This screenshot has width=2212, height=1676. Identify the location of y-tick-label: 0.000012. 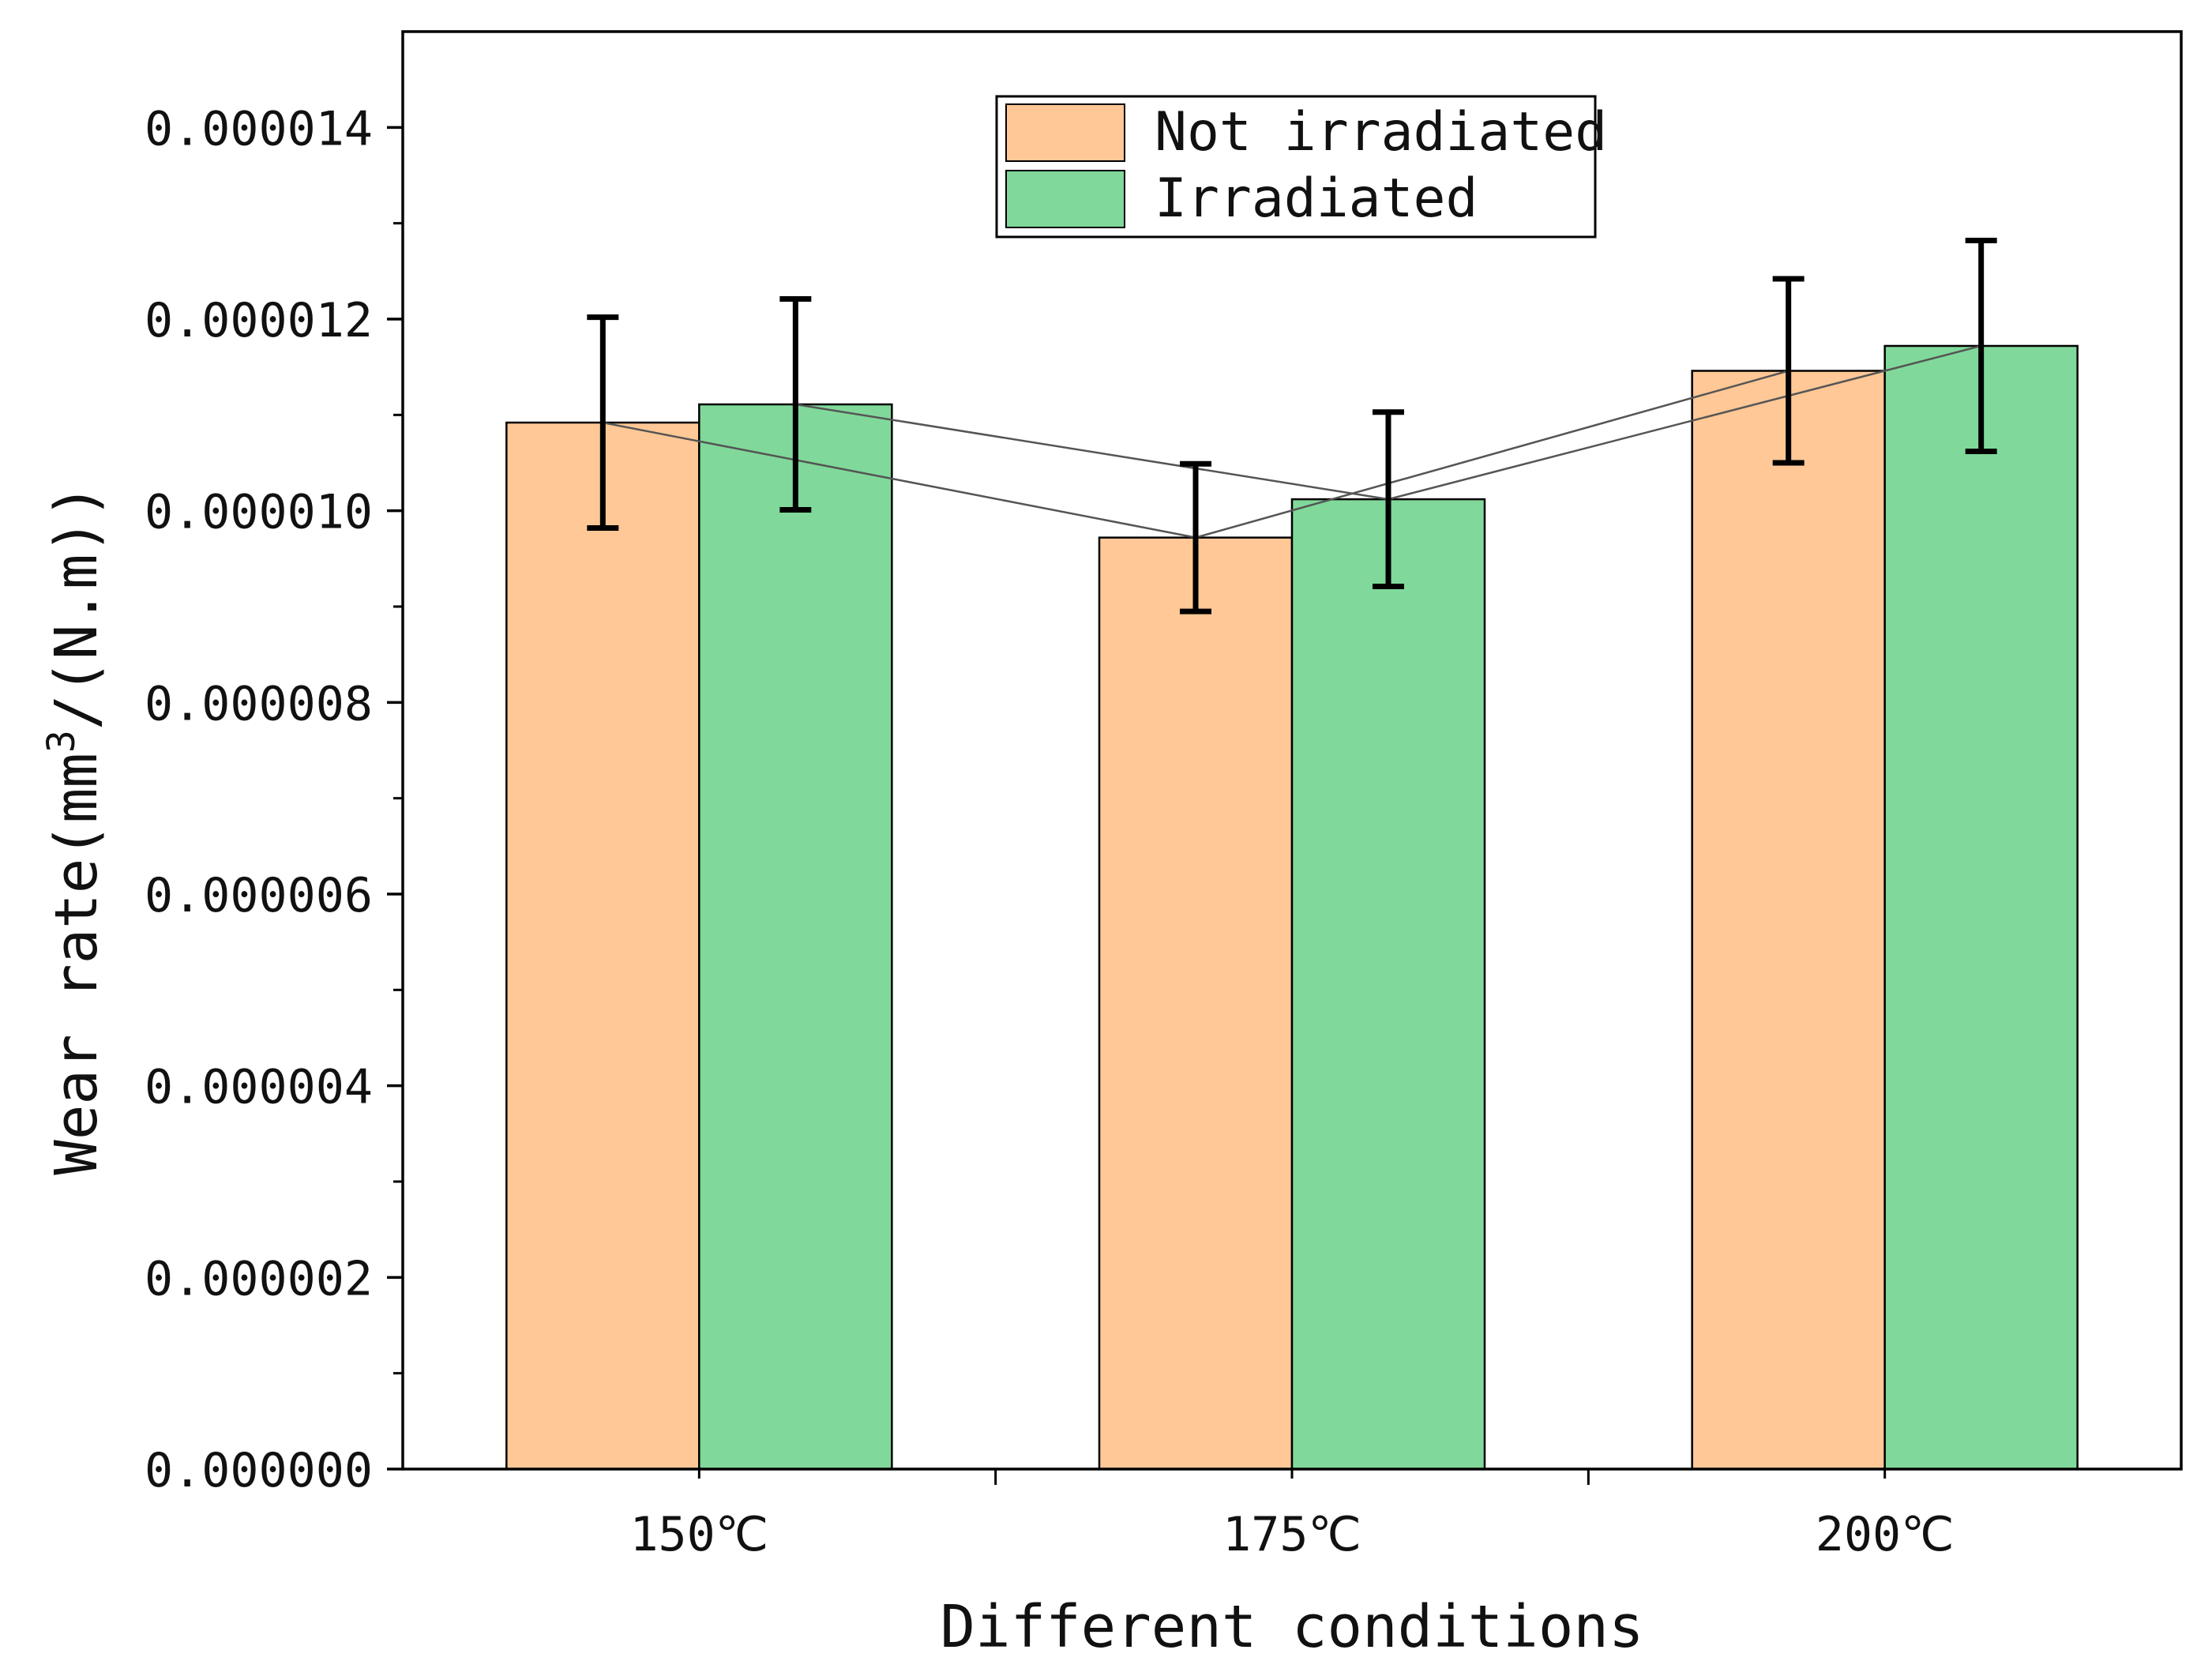
(259, 320).